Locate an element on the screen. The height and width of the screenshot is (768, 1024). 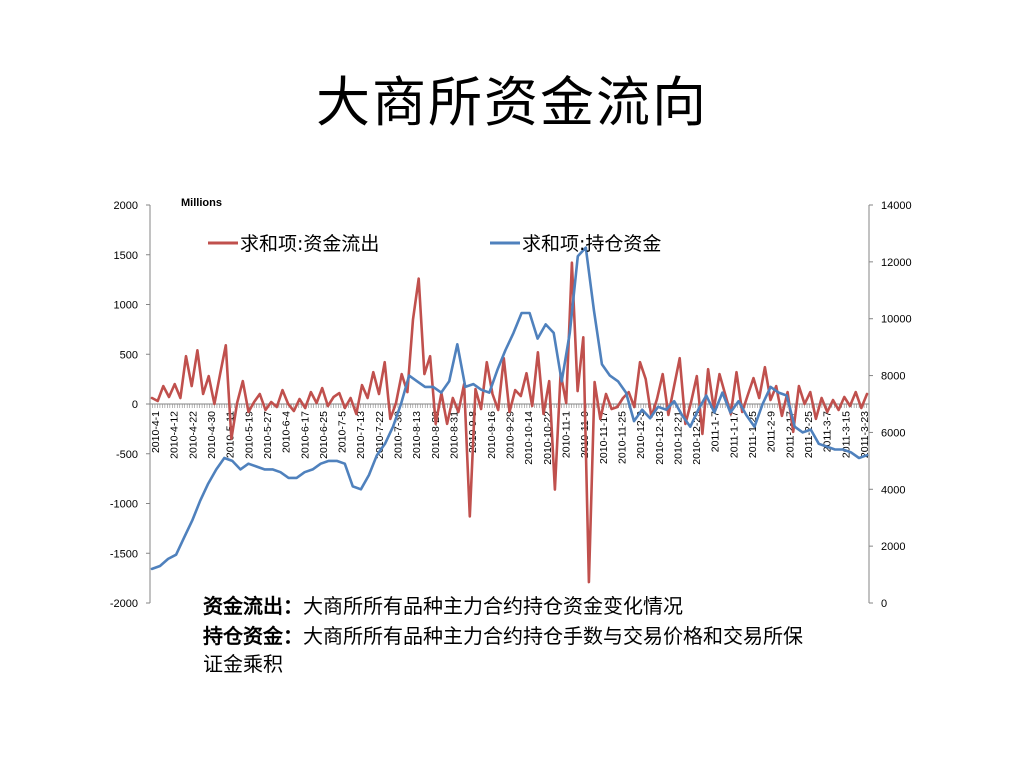
note-position-text: 大商所所有品种主力合约持仓手数与交易价格和交易所保证金乘积 is located at coordinates (503, 650).